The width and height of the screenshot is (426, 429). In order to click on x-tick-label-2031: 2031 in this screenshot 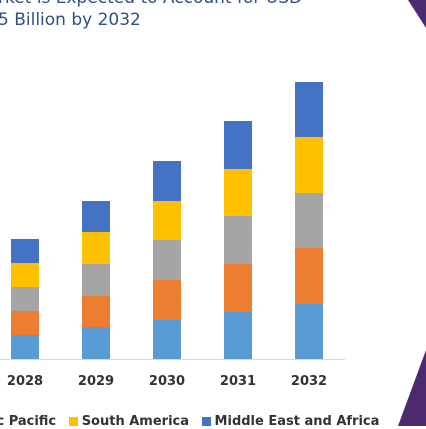, I will do `click(238, 381)`.